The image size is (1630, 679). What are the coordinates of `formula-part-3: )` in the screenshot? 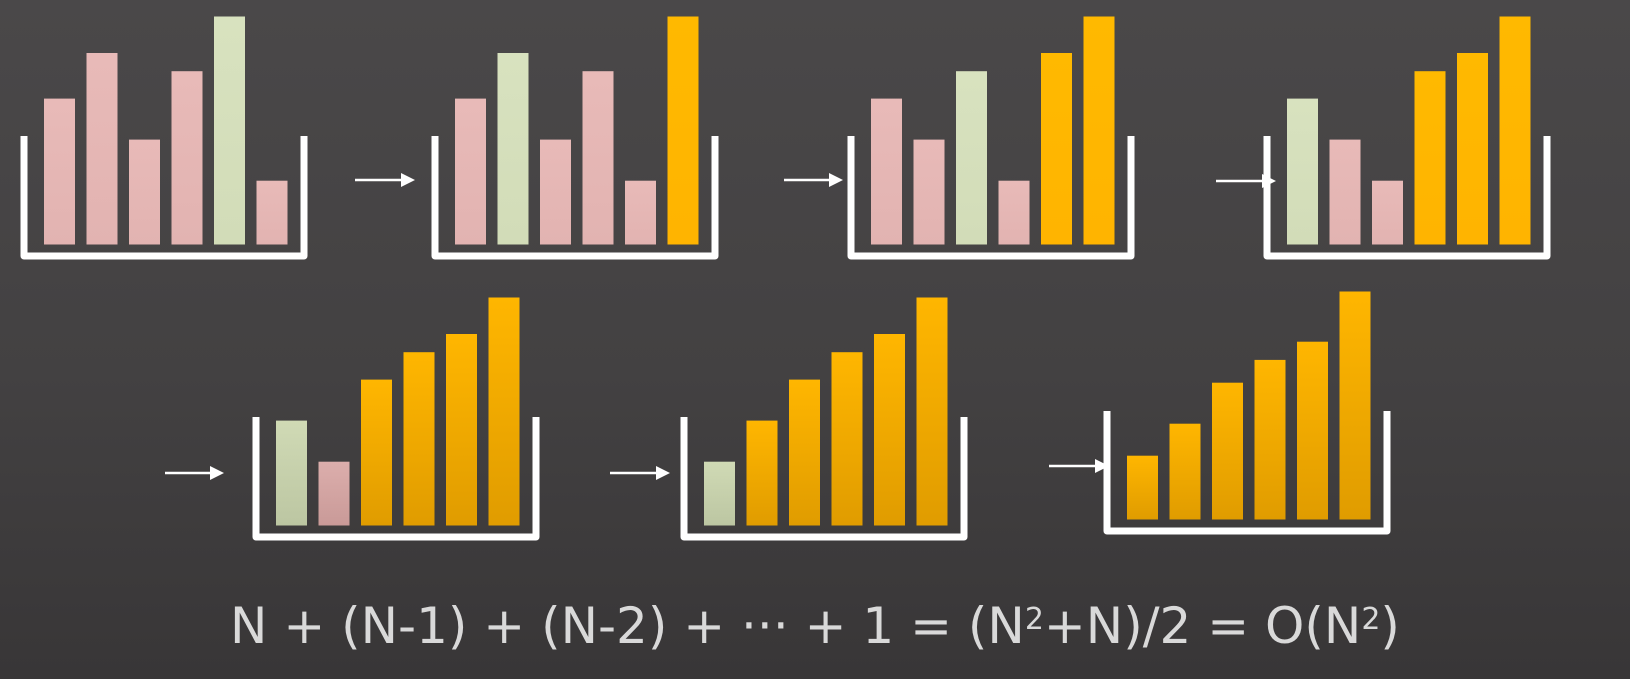 It's located at (1390, 626).